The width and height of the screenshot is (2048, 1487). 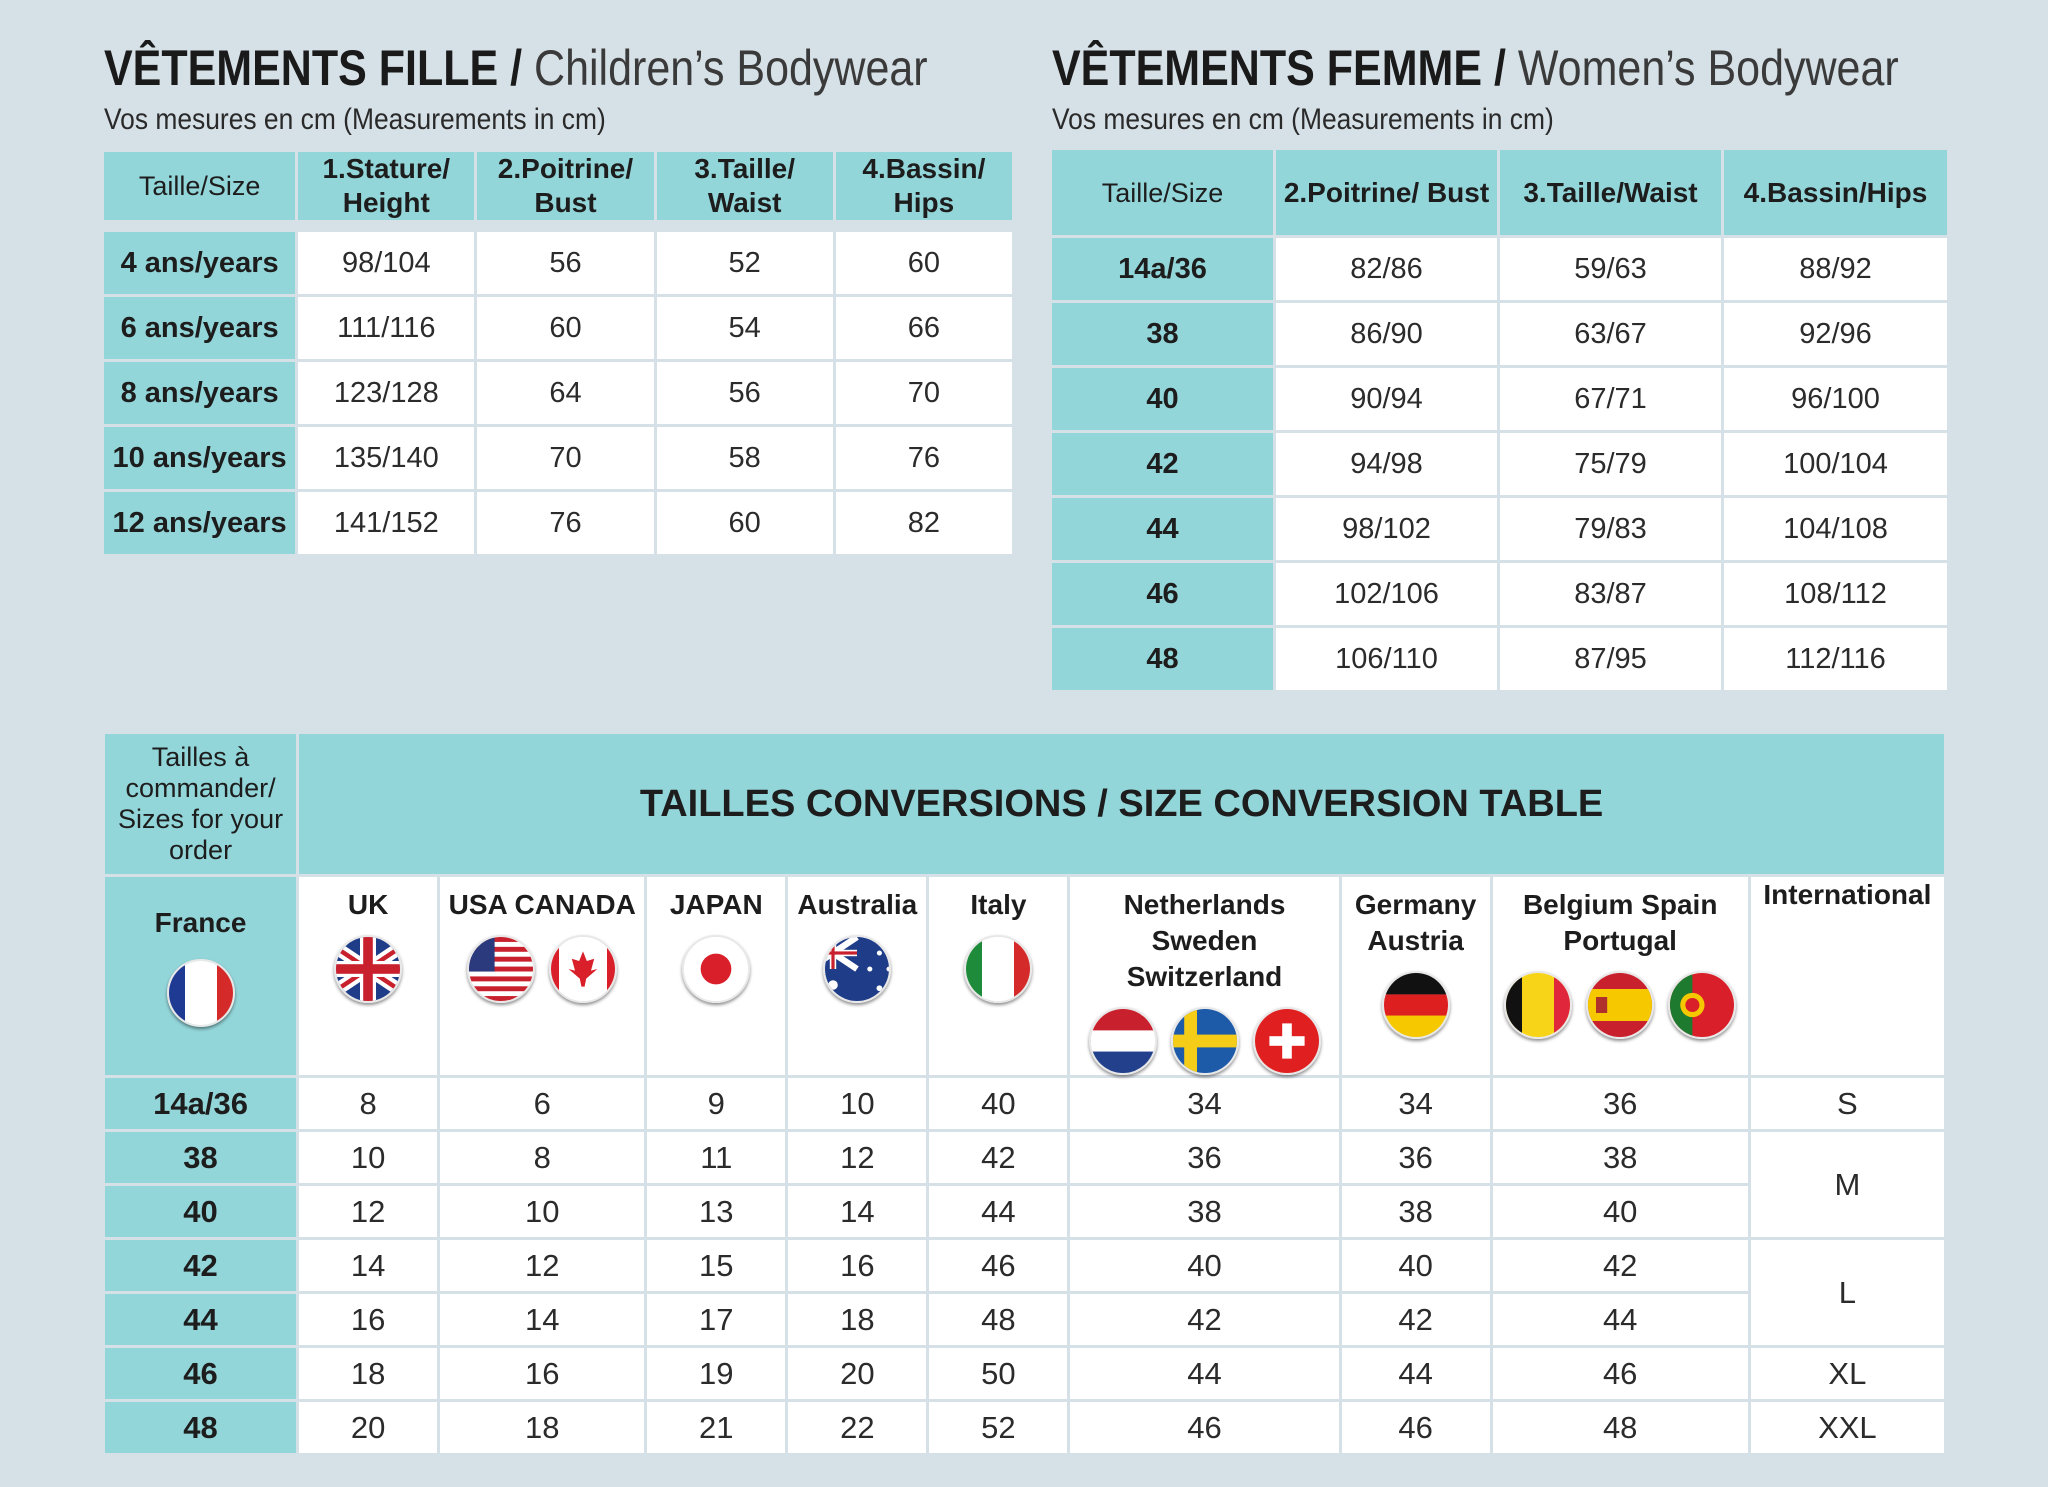 What do you see at coordinates (201, 1157) in the screenshot?
I see `row-label: 38` at bounding box center [201, 1157].